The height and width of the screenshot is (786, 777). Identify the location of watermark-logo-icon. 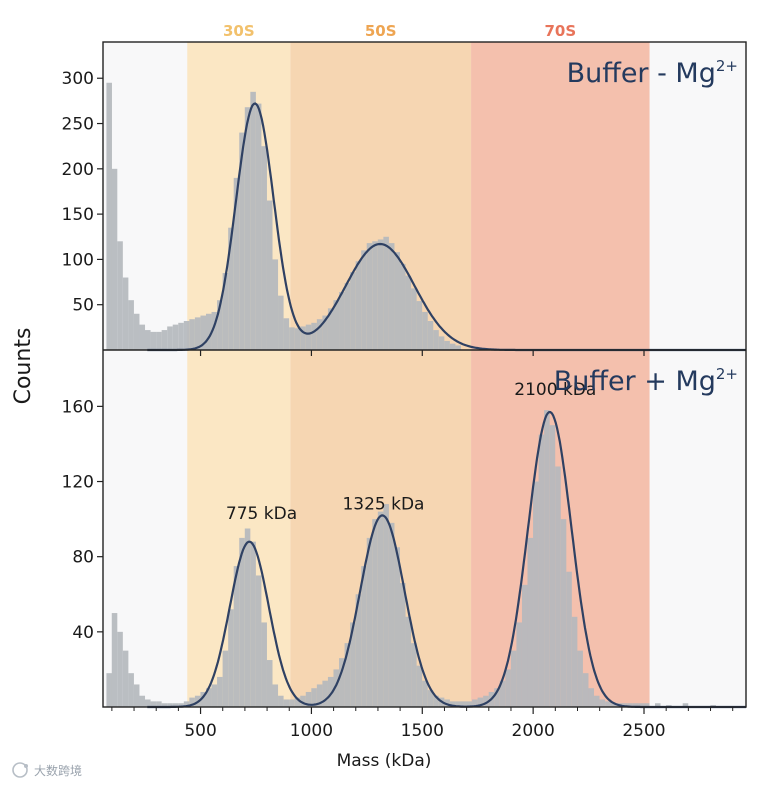
(20, 770).